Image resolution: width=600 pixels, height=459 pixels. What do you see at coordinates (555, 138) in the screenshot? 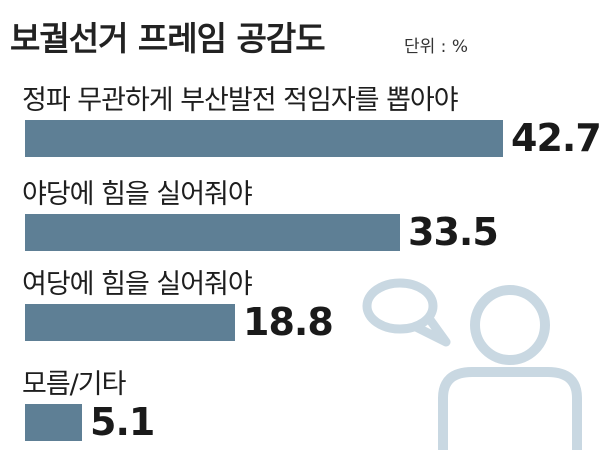
I see `data-label: 42.7` at bounding box center [555, 138].